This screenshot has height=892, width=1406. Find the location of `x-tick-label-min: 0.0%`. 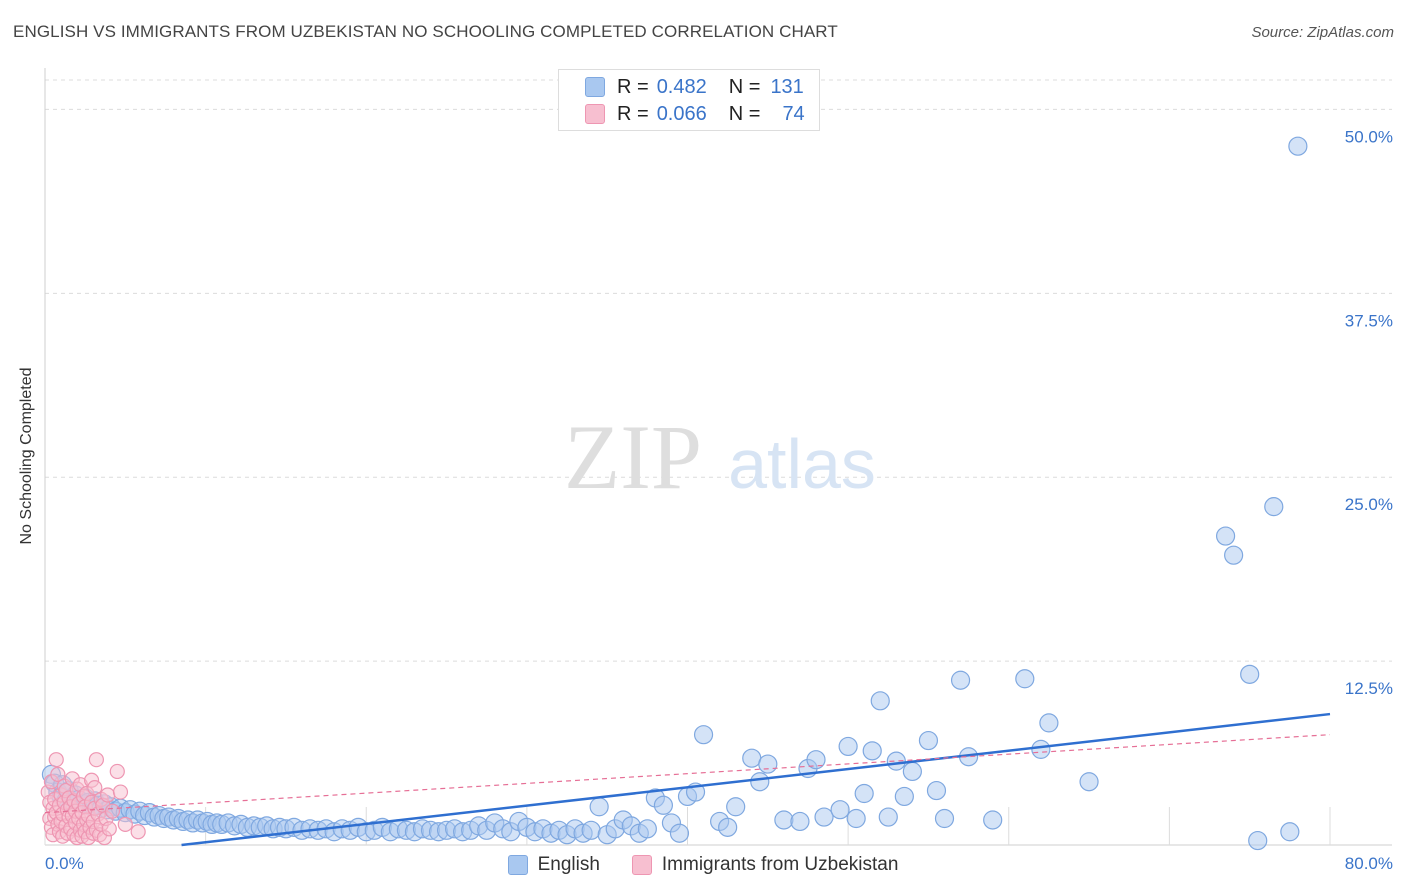

x-tick-label-min: 0.0% is located at coordinates (64, 863).